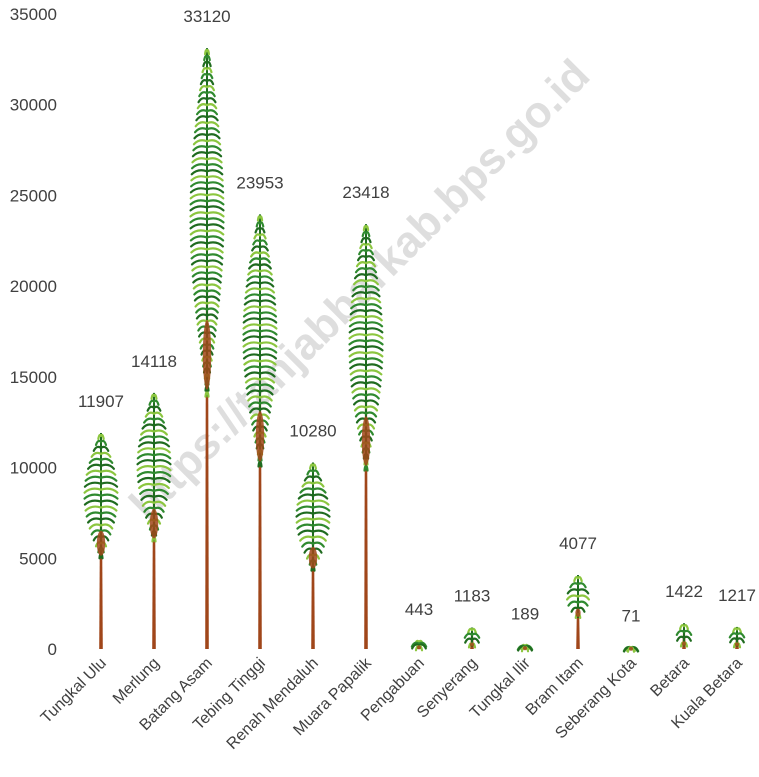 The image size is (759, 777). I want to click on palm-bar: 4077, so click(578, 591).